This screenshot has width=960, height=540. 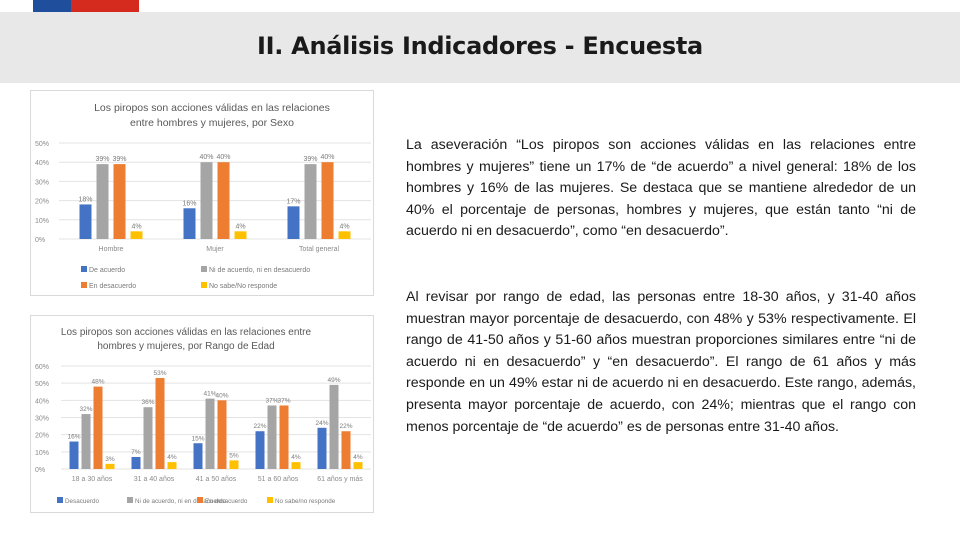 What do you see at coordinates (154, 479) in the screenshot?
I see `category-label: 31 a 40 años` at bounding box center [154, 479].